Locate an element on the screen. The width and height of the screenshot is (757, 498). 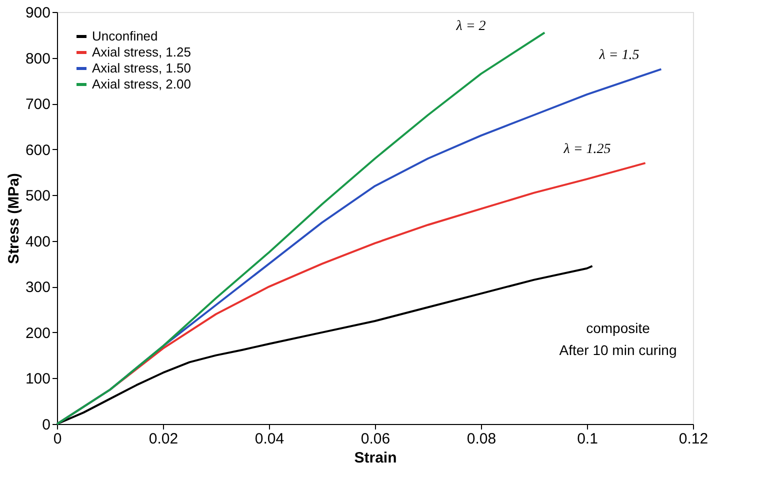
annotation: After 10 min curing is located at coordinates (618, 350).